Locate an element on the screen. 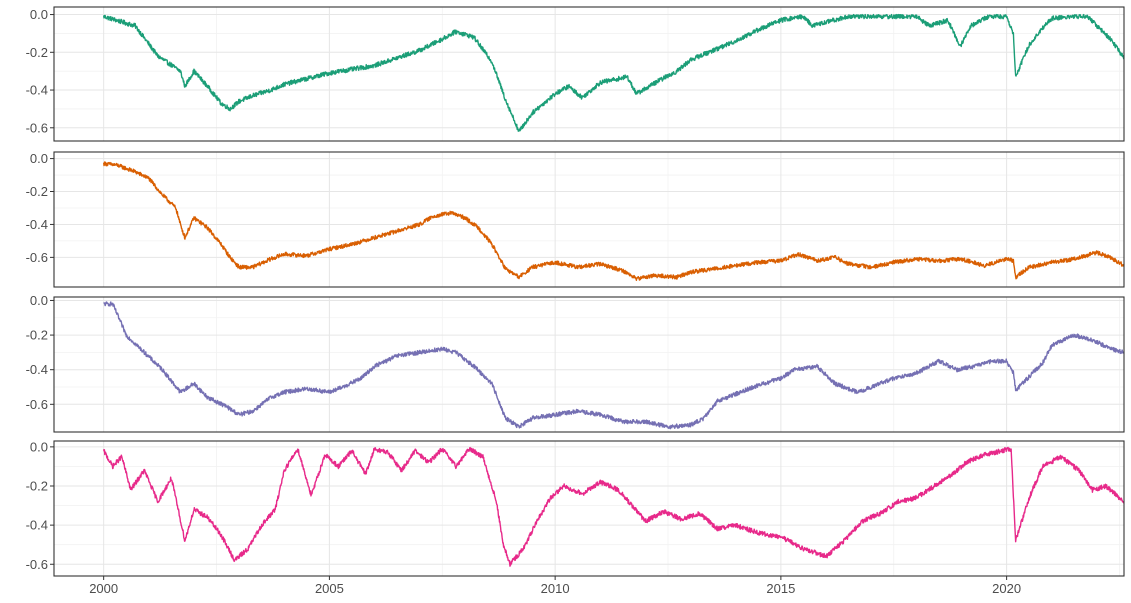  x-tick-label: 2020 is located at coordinates (1006, 588).